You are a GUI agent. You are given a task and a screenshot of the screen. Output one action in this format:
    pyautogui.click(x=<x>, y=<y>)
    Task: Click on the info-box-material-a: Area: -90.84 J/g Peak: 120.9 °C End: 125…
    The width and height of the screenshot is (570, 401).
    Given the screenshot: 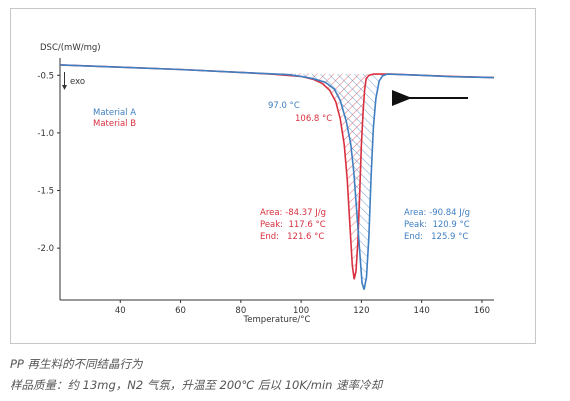 What is the action you would take?
    pyautogui.click(x=437, y=225)
    